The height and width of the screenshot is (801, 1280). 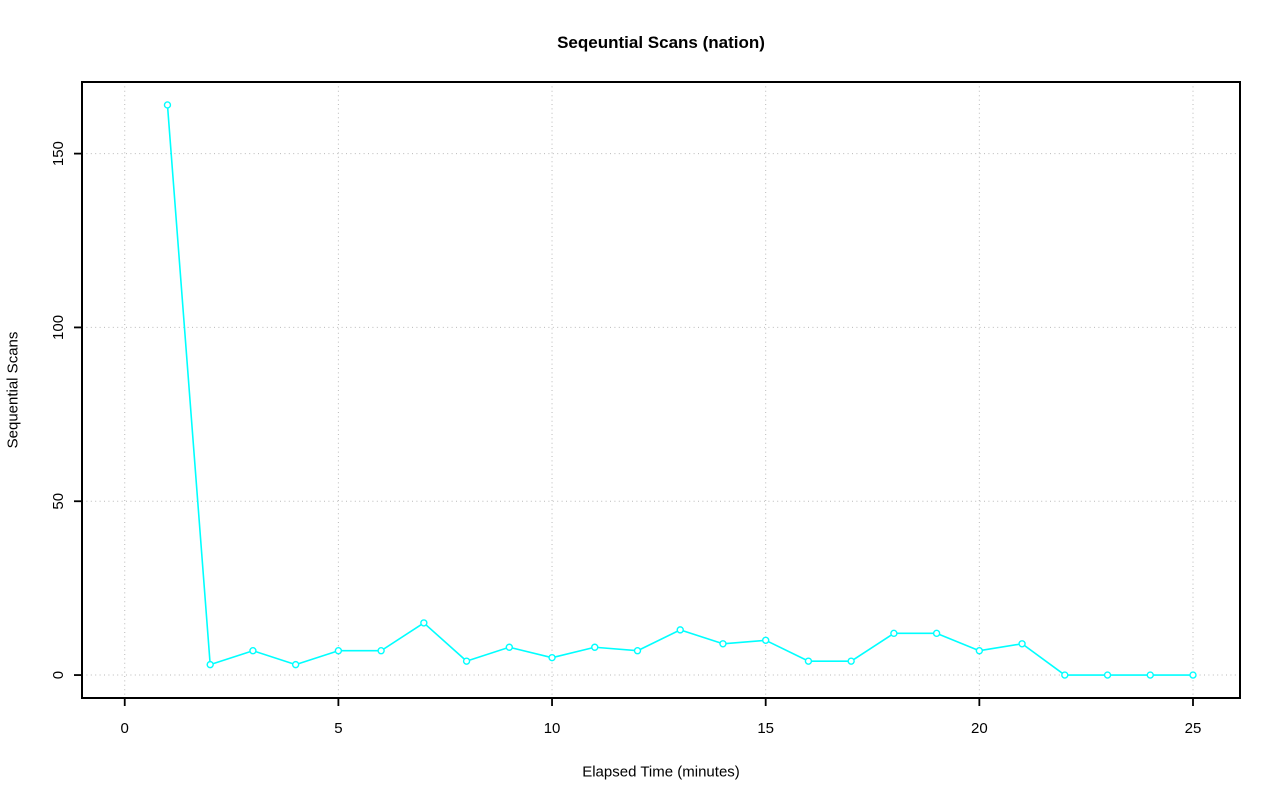 What do you see at coordinates (1193, 728) in the screenshot?
I see `x-axis-tick-label: 25` at bounding box center [1193, 728].